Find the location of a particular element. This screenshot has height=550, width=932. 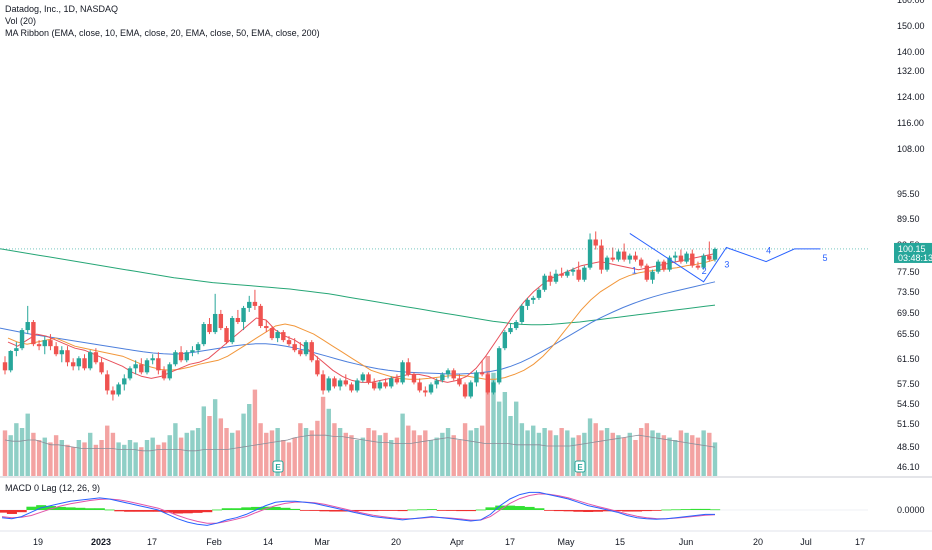

wave-label-3: 3 is located at coordinates (726, 265).